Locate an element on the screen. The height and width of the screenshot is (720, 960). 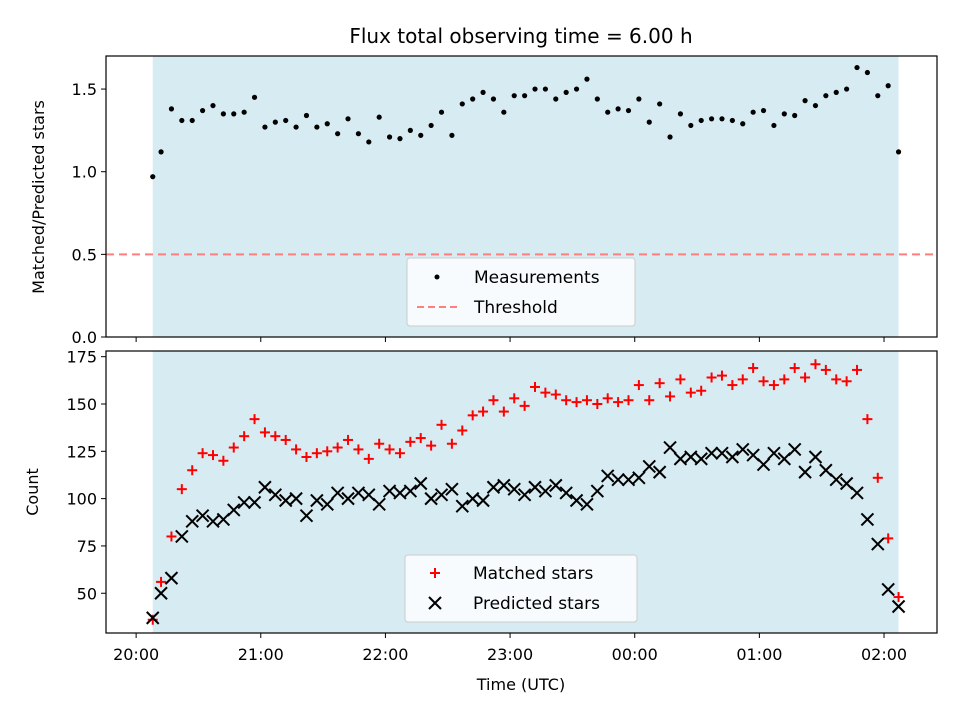
y-tick-label: 50 is located at coordinates (87, 593).